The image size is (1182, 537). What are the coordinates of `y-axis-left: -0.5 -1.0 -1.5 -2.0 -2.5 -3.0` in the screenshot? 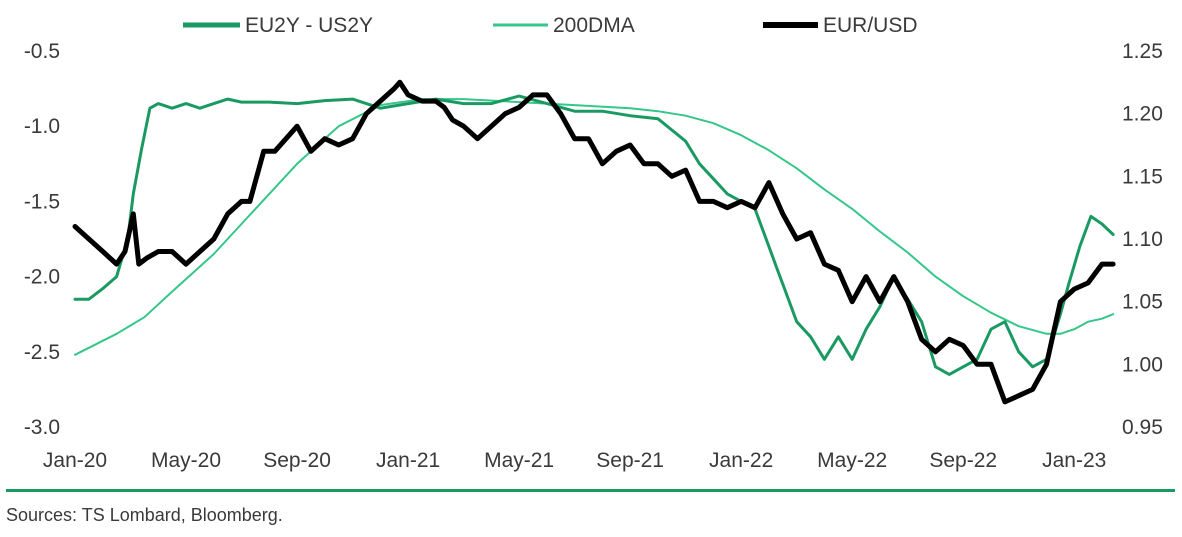 It's located at (42, 239).